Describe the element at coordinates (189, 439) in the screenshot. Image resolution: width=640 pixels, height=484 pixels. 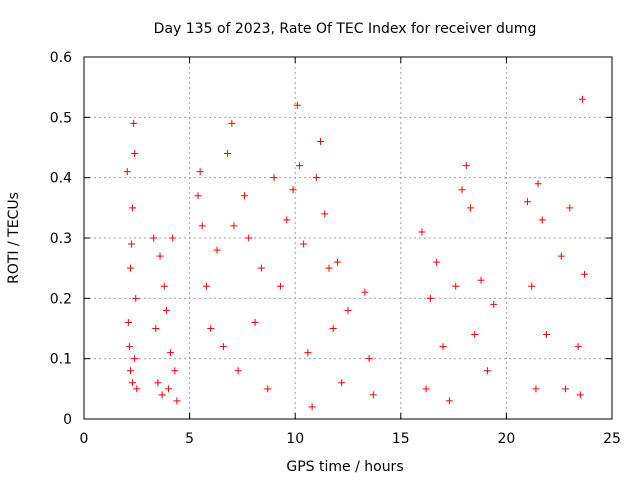
I see `x-tick-label: 5` at that location.